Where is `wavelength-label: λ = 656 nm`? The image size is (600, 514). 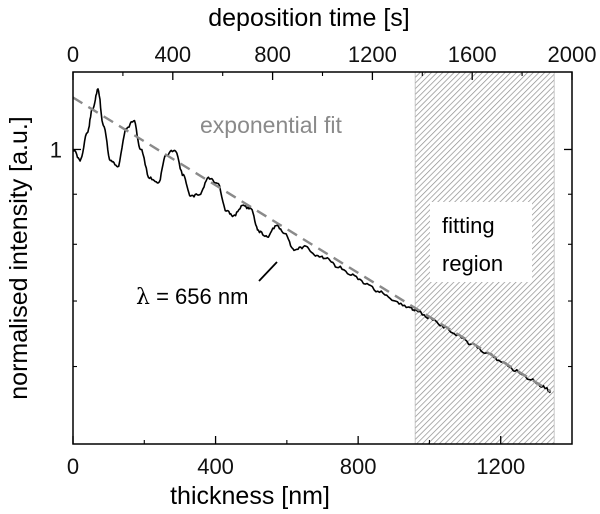
wavelength-label: λ = 656 nm is located at coordinates (192, 297).